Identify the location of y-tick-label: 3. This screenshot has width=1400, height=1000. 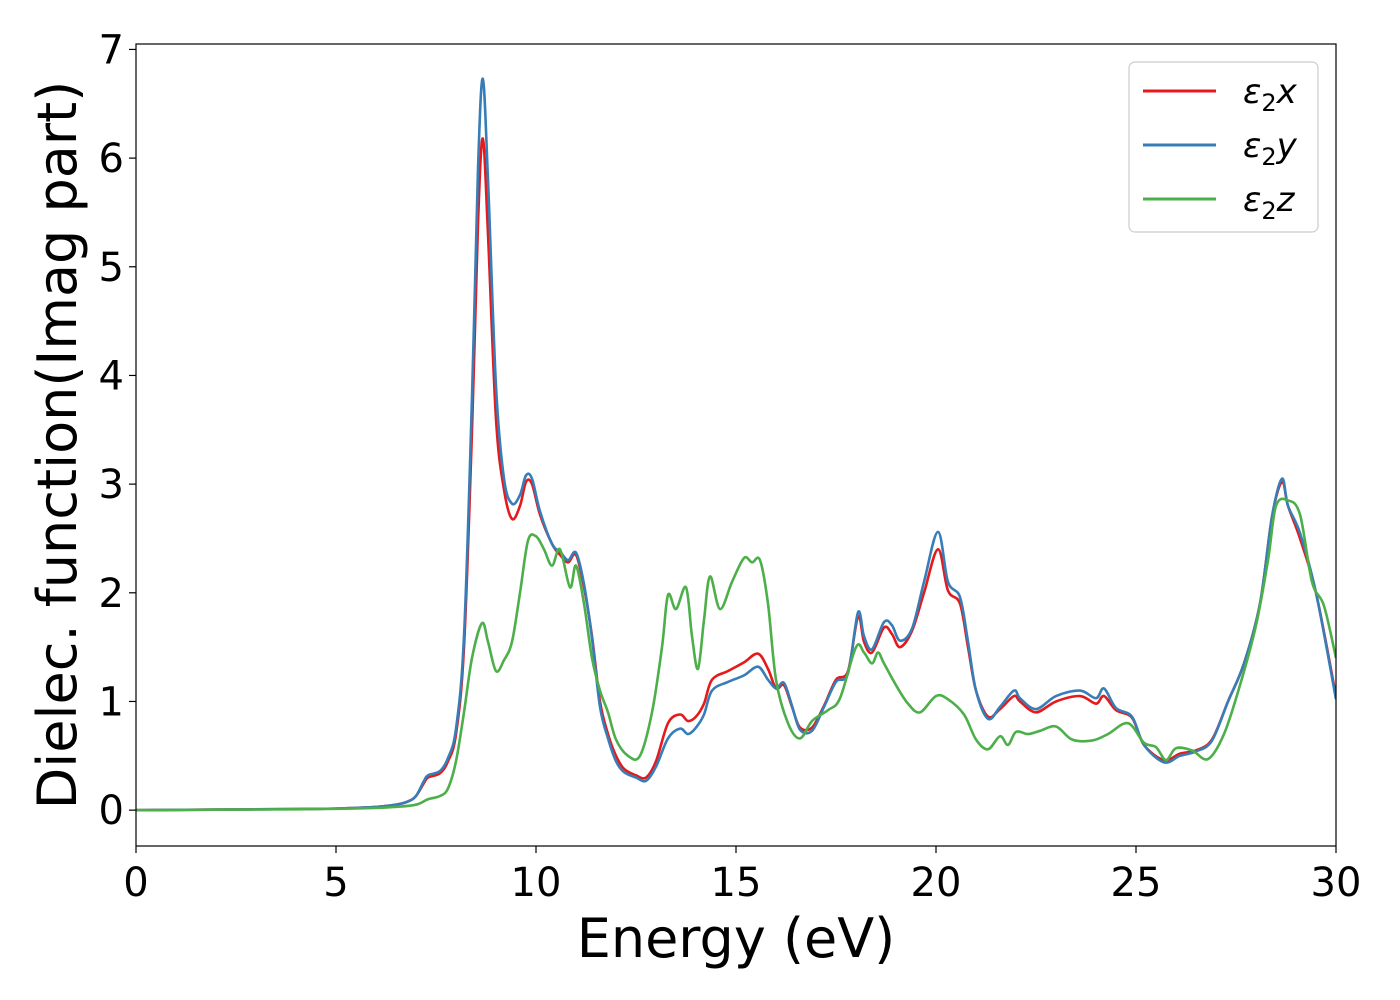
(111, 485).